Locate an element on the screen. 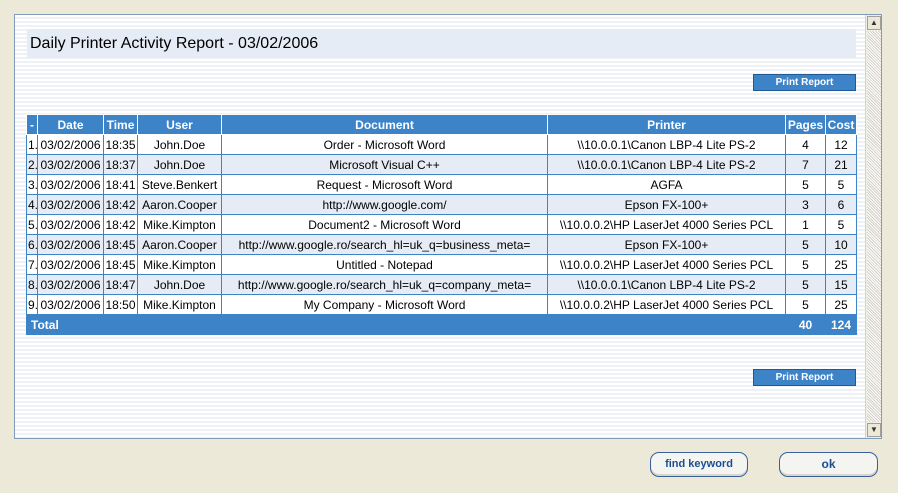  row-index: 6. is located at coordinates (32, 244).